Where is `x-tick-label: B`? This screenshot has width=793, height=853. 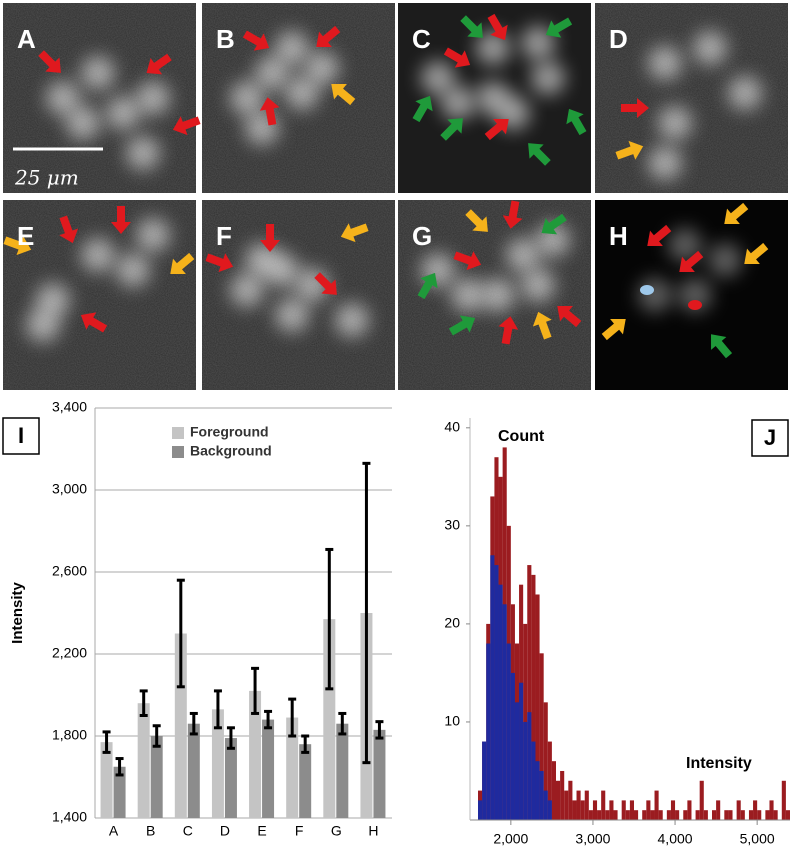
x-tick-label: B is located at coordinates (150, 831).